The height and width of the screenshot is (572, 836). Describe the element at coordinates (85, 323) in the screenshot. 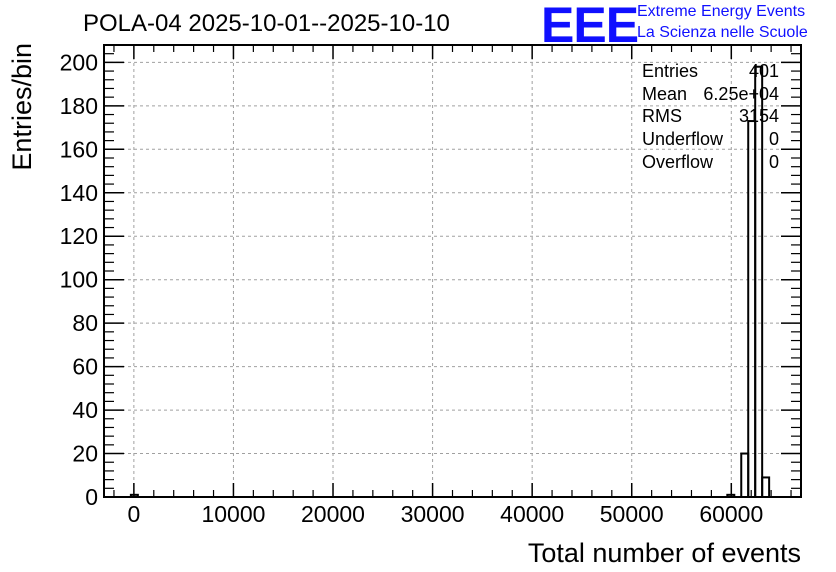

I see `y-tick-label: 80` at that location.